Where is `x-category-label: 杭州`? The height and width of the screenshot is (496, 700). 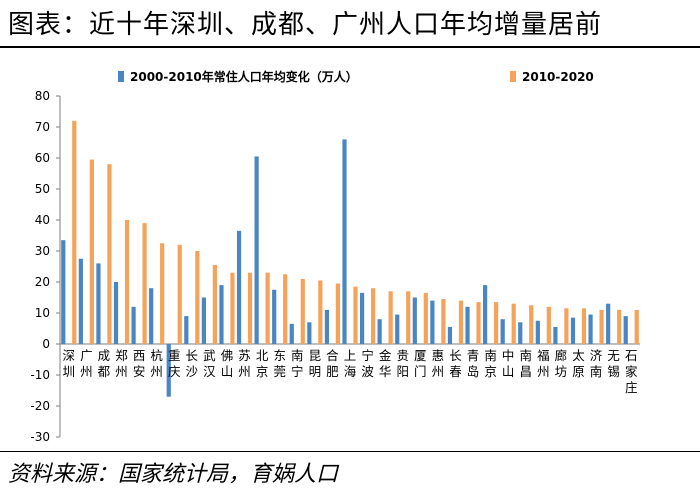
x-category-label: 杭州 is located at coordinates (156, 363).